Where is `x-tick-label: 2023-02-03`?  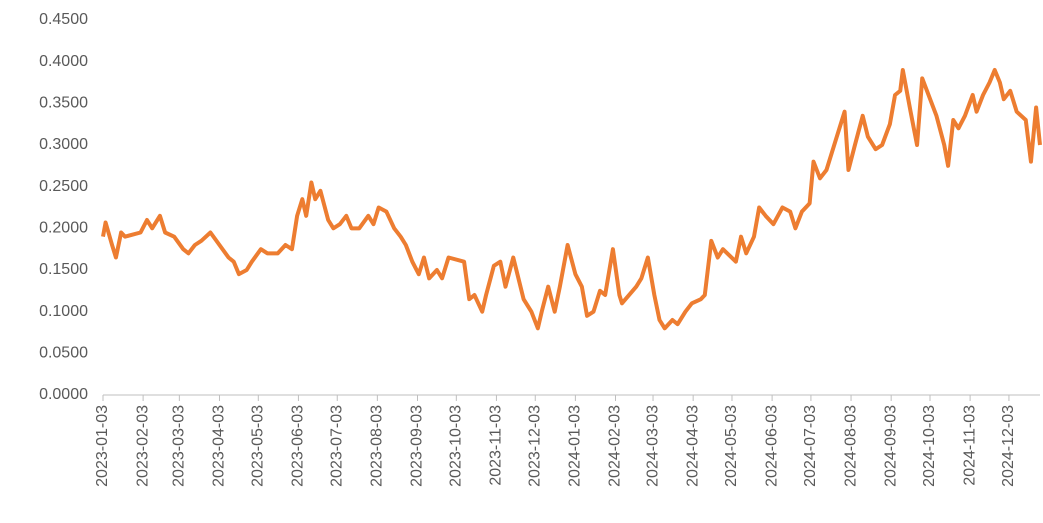
x-tick-label: 2023-02-03 is located at coordinates (142, 446).